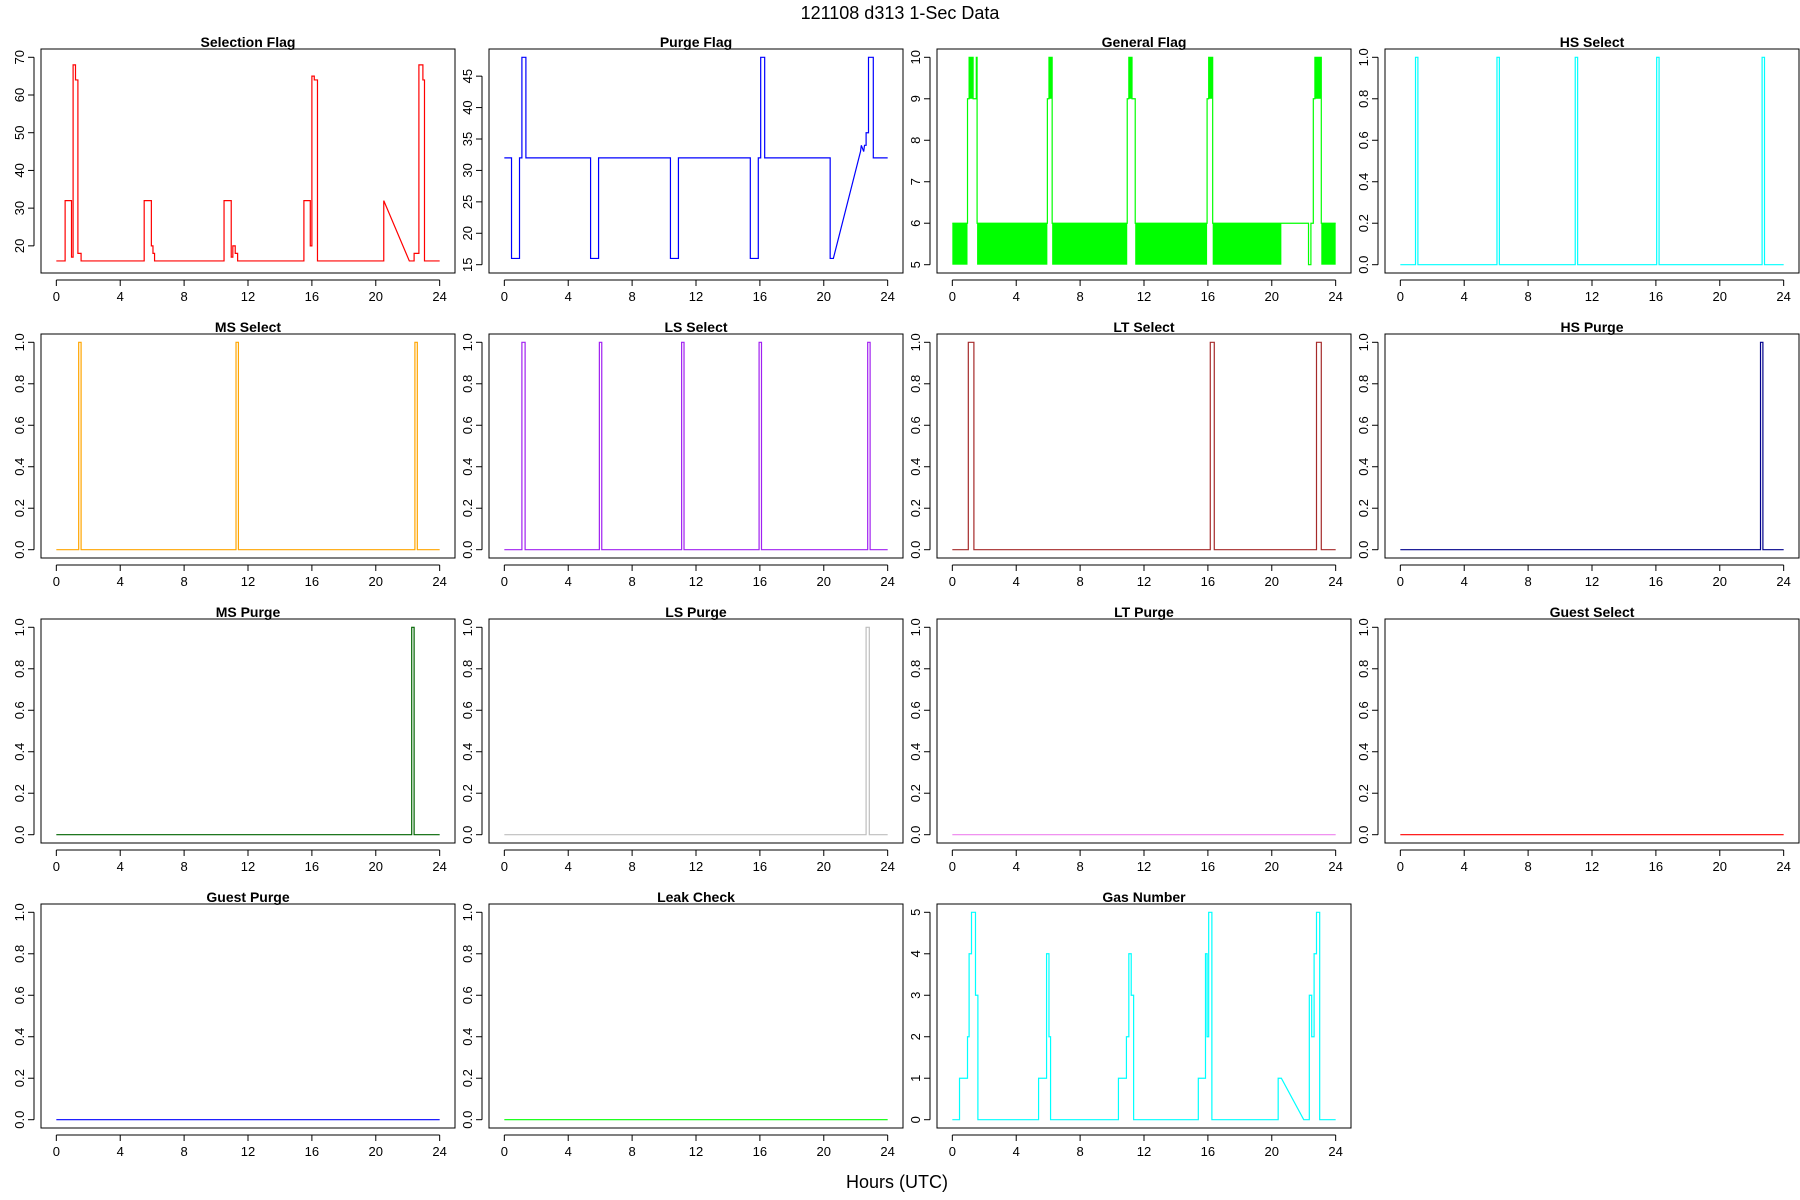  I want to click on panel-title: LS Select, so click(695, 327).